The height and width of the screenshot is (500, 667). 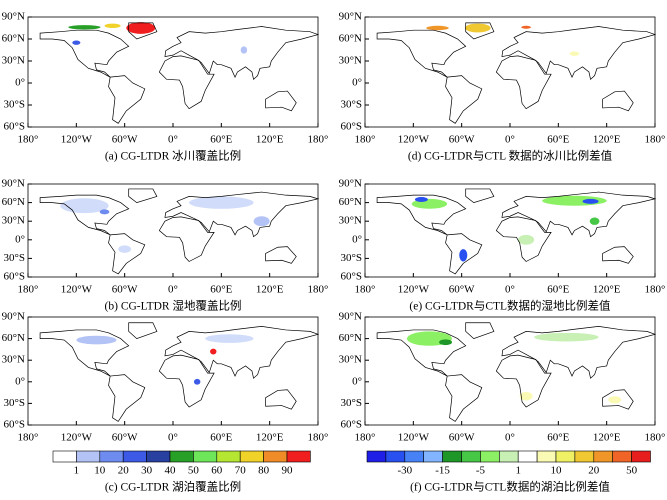 I want to click on colorbar-label: 80, so click(x=264, y=471).